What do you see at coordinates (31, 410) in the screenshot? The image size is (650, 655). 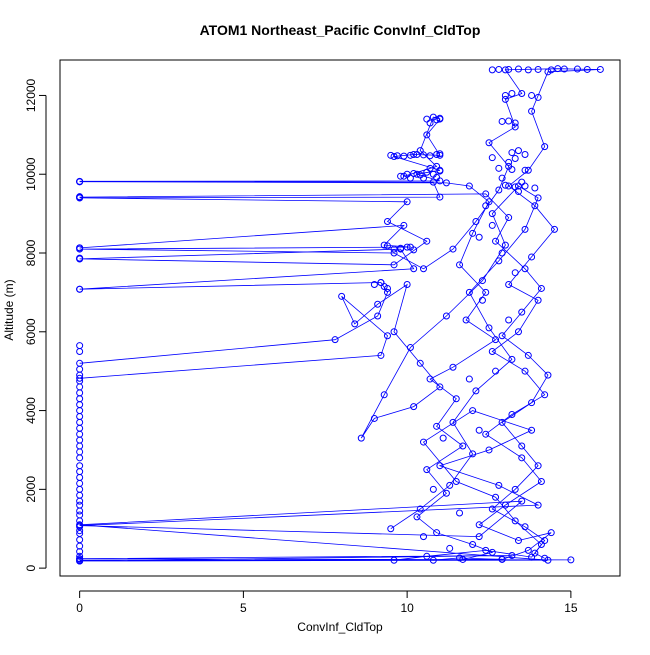 I see `y-tick-label: 4000` at bounding box center [31, 410].